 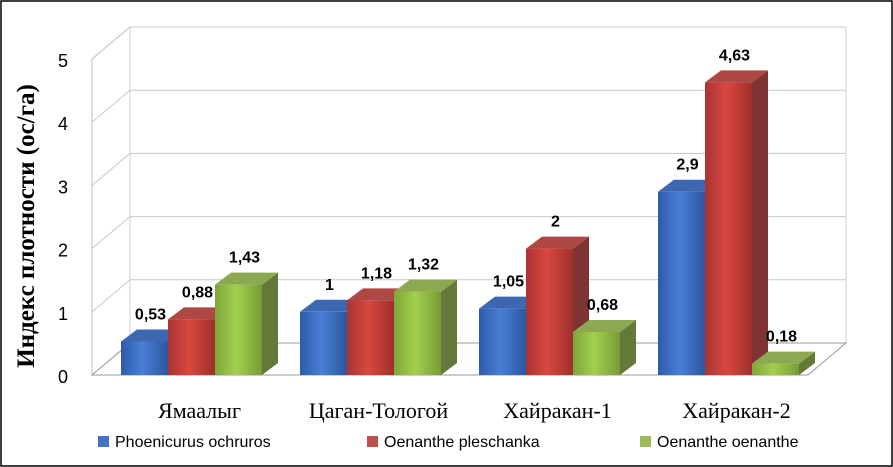 I want to click on y-tick-label: 3, so click(x=63, y=187).